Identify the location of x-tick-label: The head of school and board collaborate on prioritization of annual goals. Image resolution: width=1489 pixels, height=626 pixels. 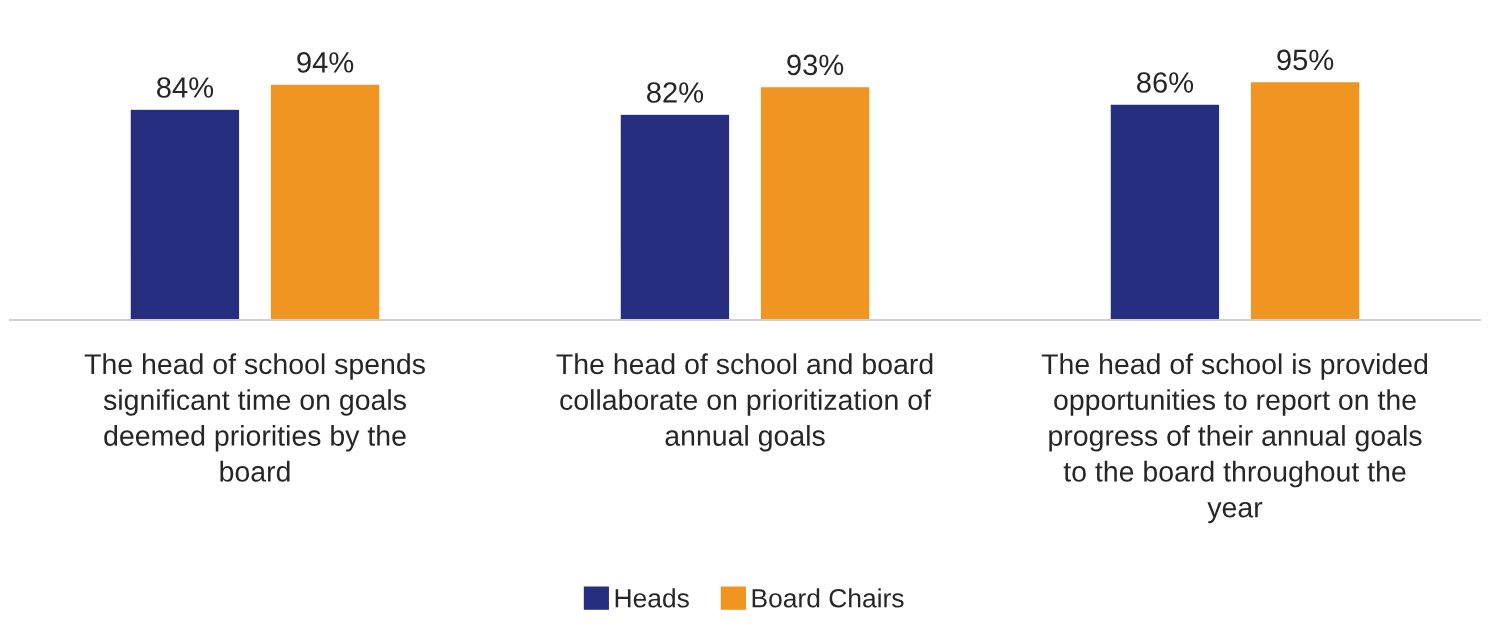
(744, 402).